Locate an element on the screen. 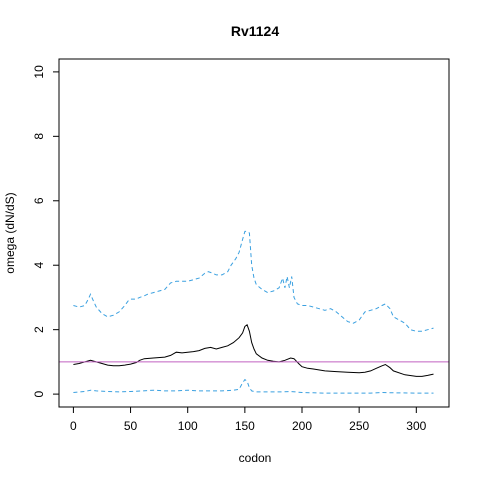 Image resolution: width=480 pixels, height=480 pixels. y-tick-label: 6 is located at coordinates (39, 200).